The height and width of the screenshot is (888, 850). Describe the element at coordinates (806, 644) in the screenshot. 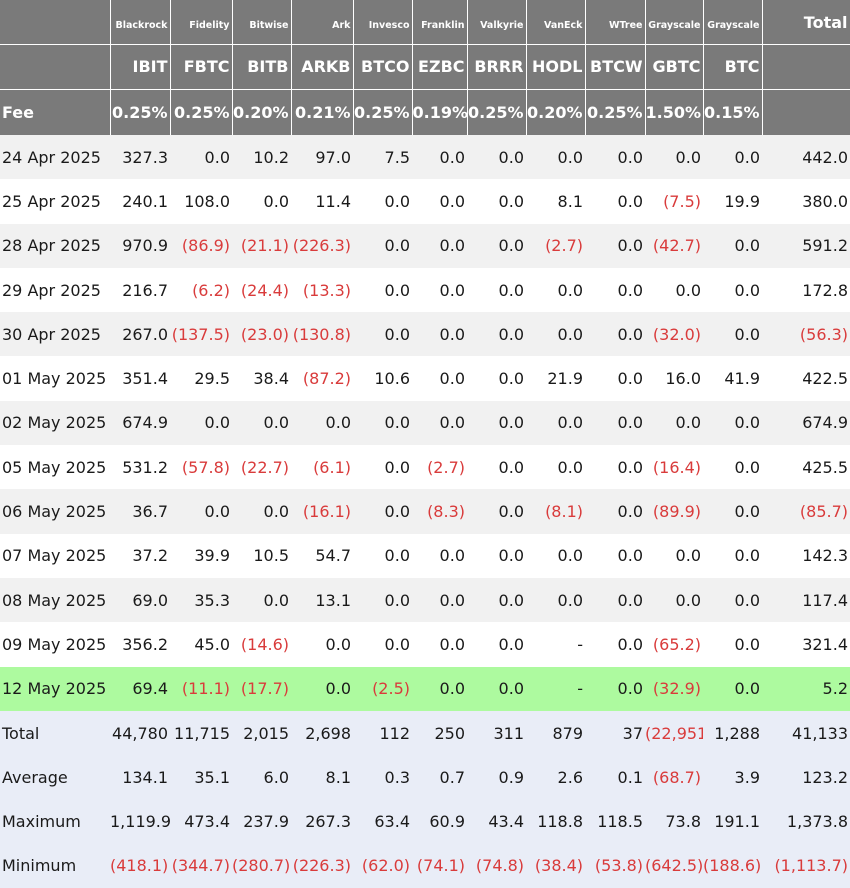

I see `row-total: 321.4` at that location.